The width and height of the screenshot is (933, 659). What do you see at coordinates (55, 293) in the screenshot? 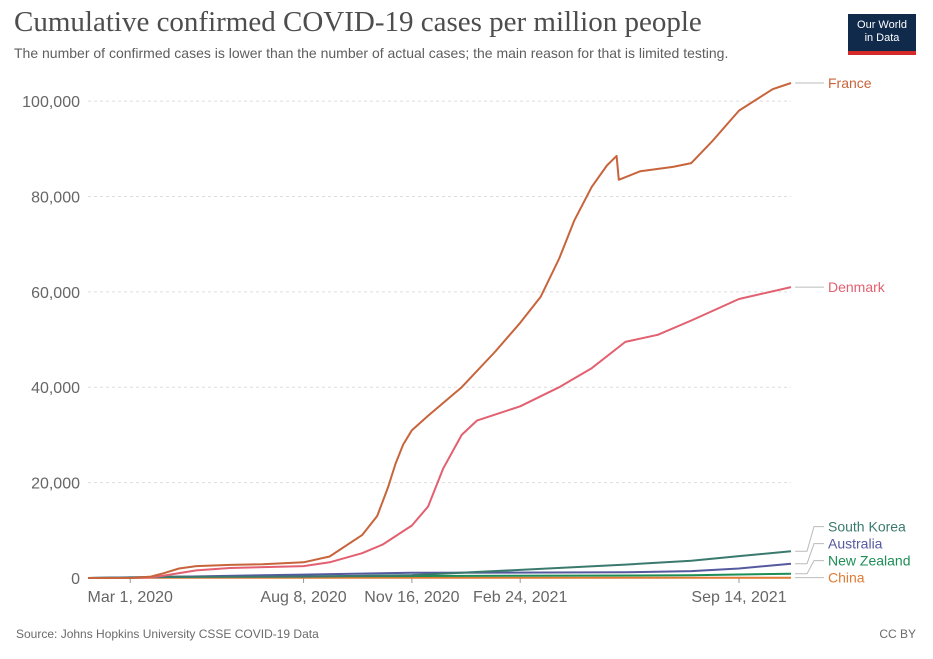
I see `y-tick-label: 60,000` at bounding box center [55, 293].